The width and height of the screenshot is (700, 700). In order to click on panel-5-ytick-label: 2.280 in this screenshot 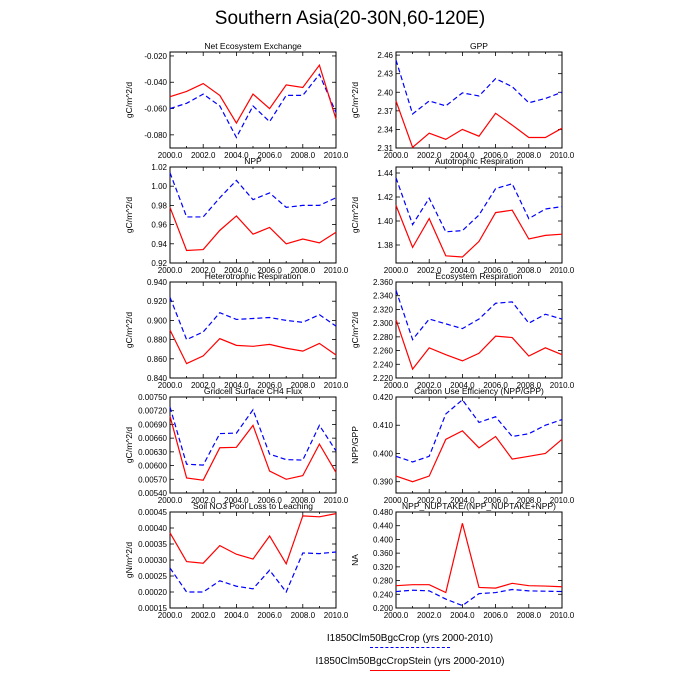, I will do `click(383, 337)`.